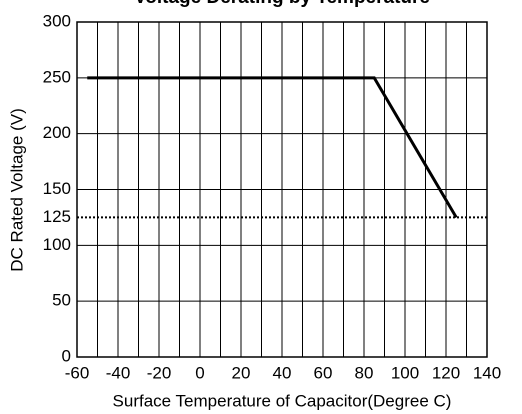 This screenshot has height=414, width=522. Describe the element at coordinates (323, 372) in the screenshot. I see `x-tick-label: 60` at that location.